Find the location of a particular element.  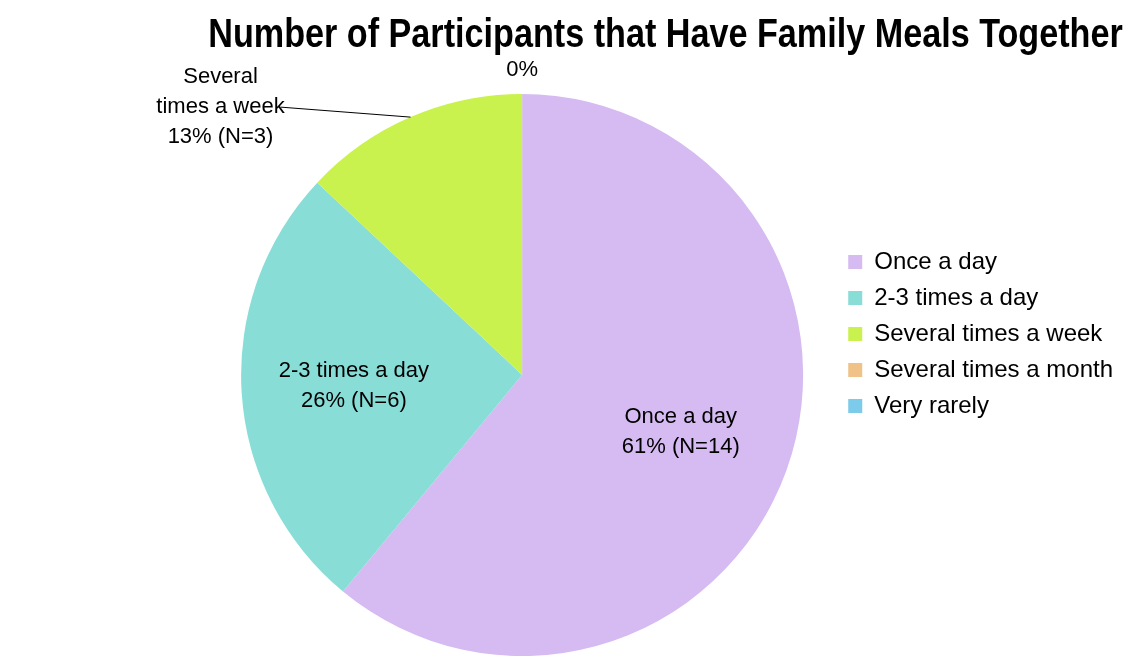

slice-label: 2-3 times a day is located at coordinates (354, 369).